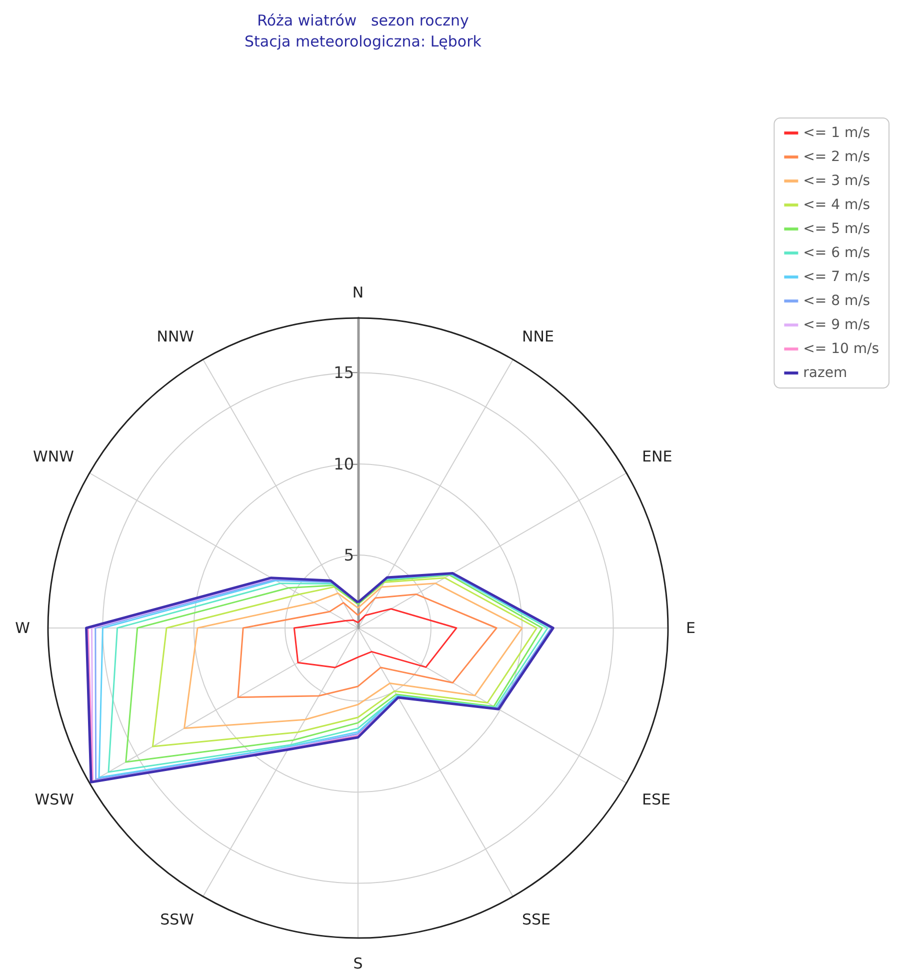  I want to click on legend-label: <= 2 m/s, so click(836, 157).